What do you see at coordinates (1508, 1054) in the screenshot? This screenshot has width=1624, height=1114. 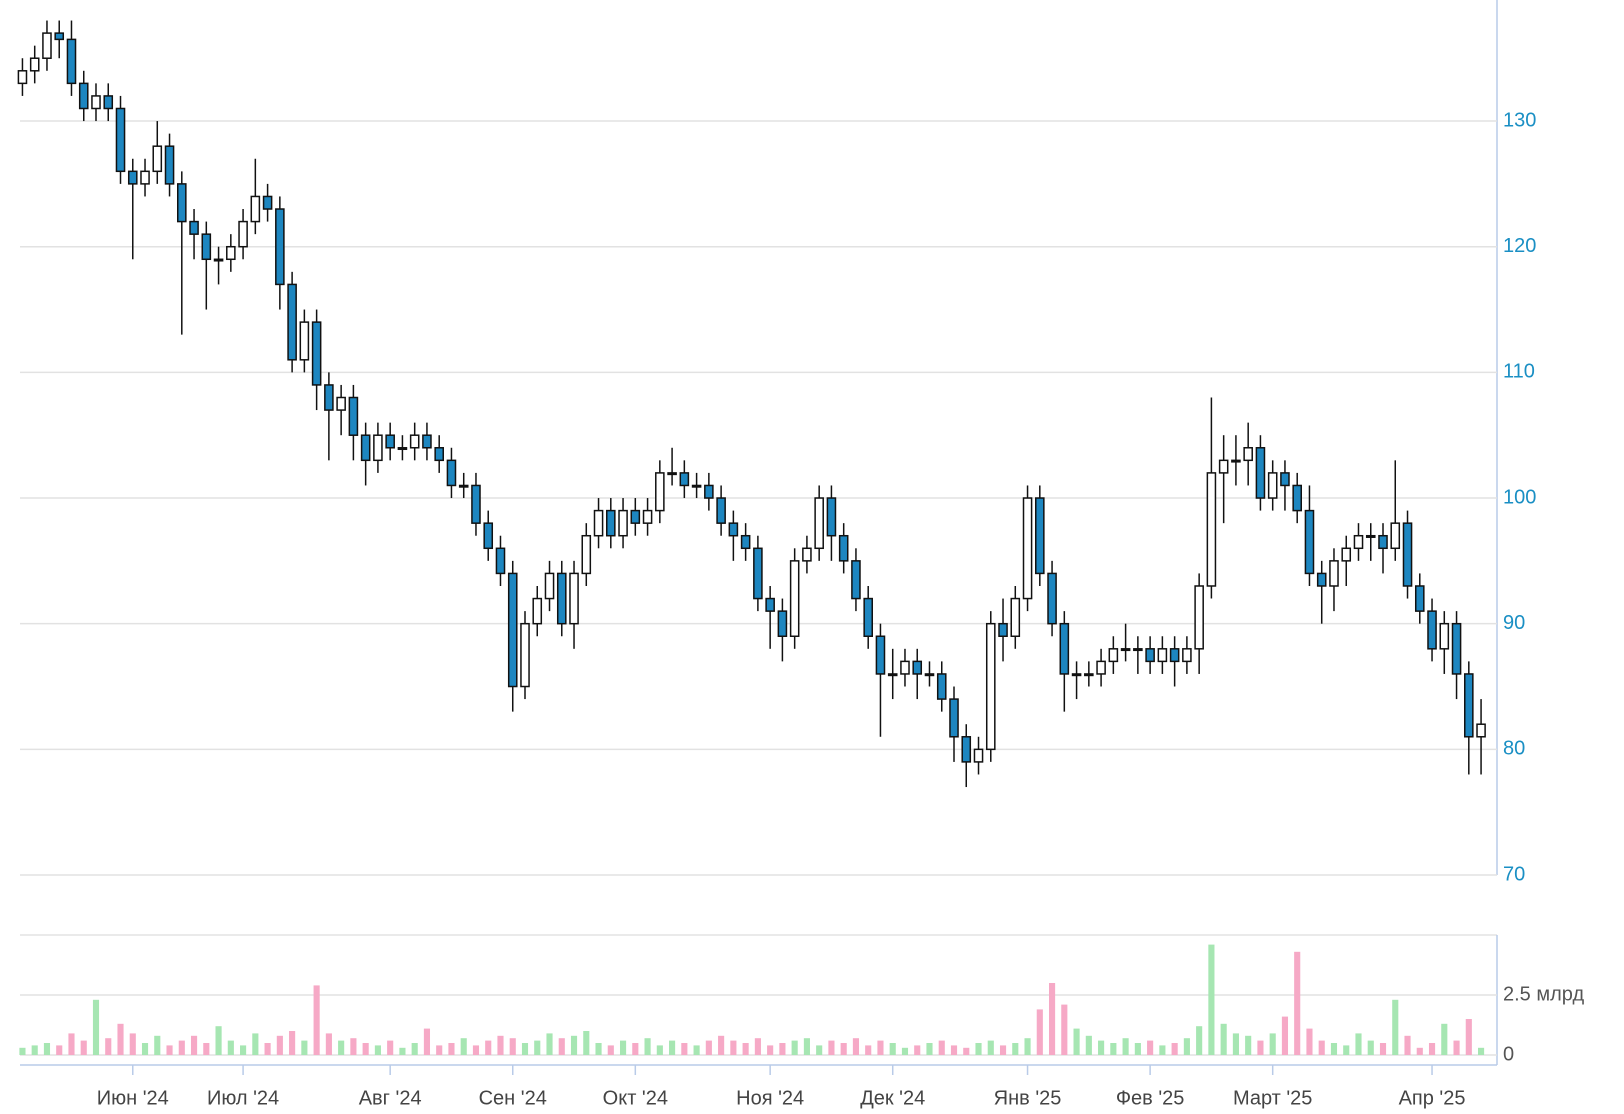 I see `volume-tick-label: 0` at bounding box center [1508, 1054].